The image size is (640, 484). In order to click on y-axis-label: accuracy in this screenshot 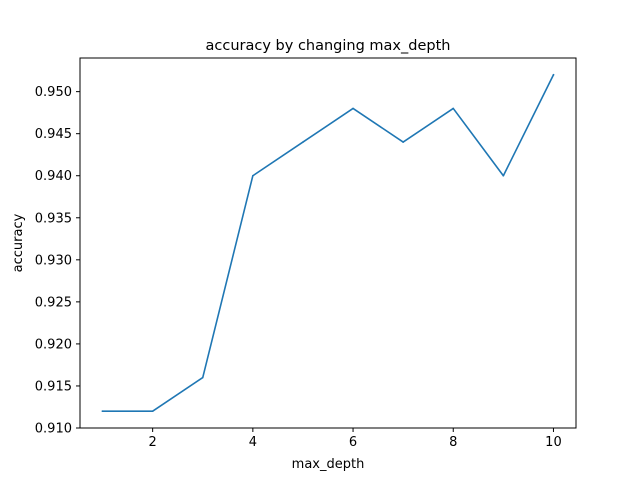, I will do `click(18, 242)`.